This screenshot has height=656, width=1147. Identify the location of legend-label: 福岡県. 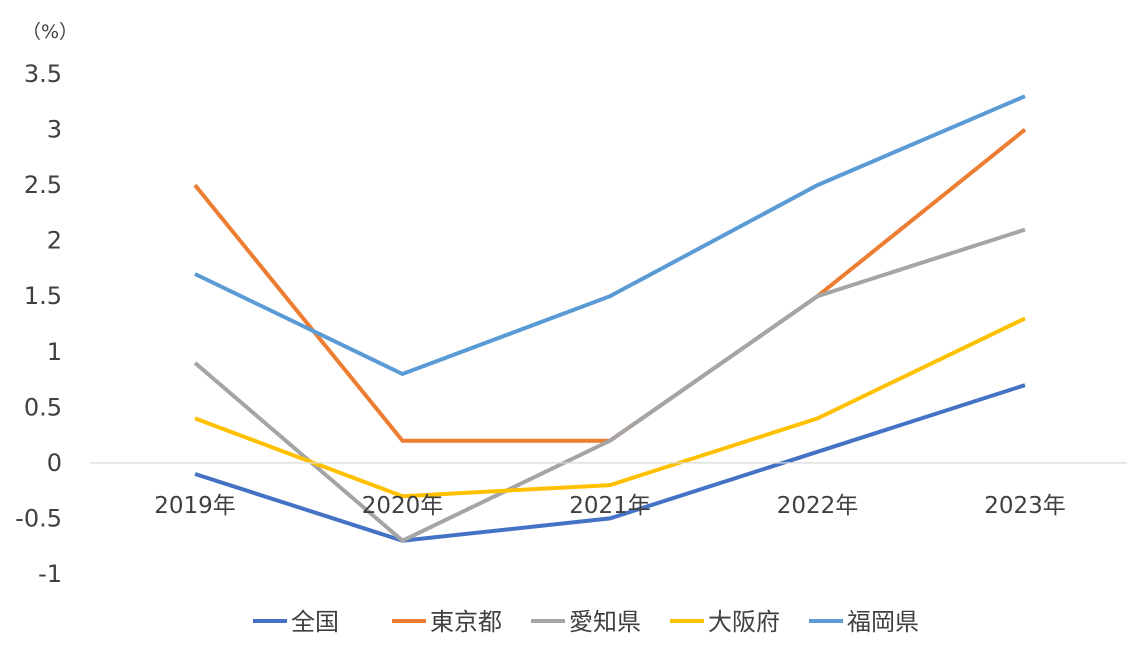
(883, 622).